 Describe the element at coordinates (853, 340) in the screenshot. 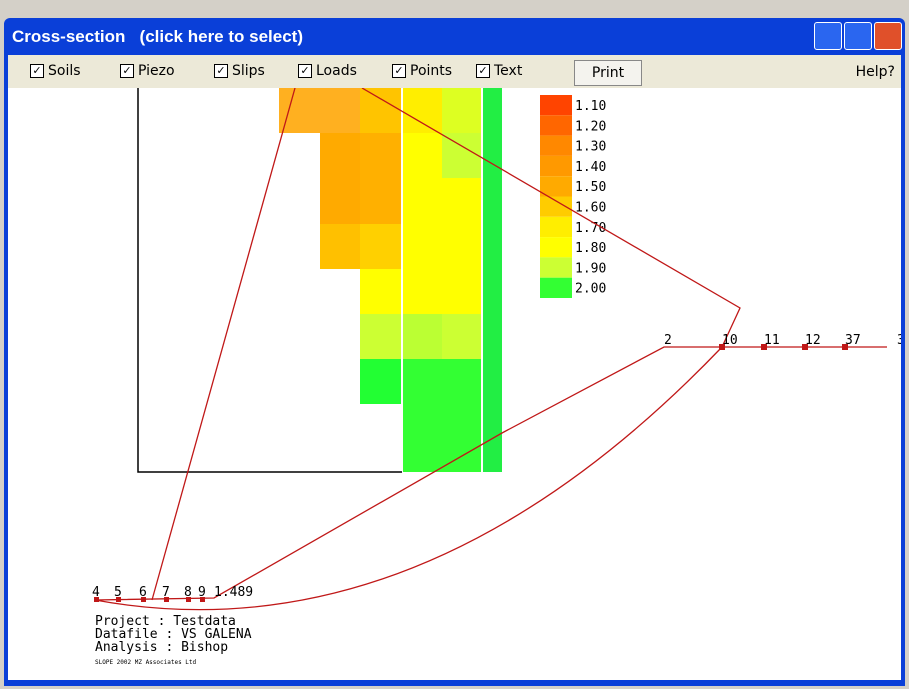

I see `point-label: 37` at that location.